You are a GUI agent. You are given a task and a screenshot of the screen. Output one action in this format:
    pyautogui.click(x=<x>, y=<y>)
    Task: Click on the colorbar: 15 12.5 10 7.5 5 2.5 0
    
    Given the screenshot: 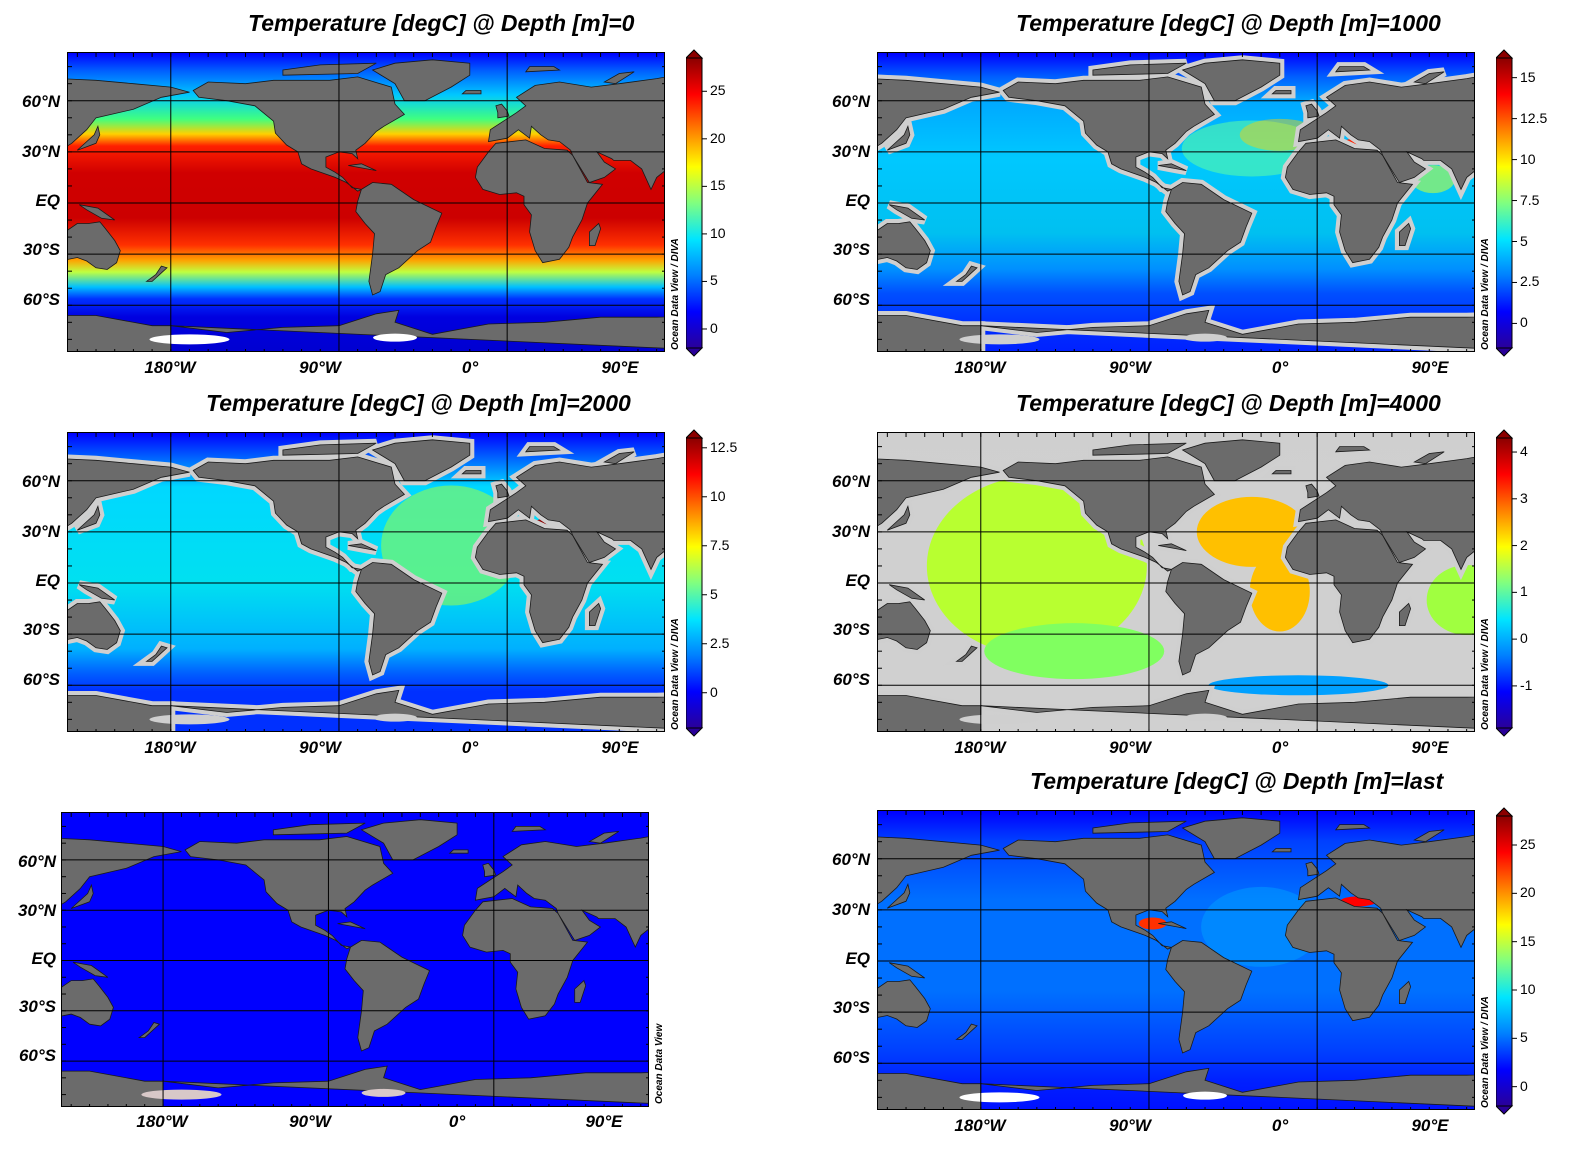 What is the action you would take?
    pyautogui.click(x=1526, y=203)
    